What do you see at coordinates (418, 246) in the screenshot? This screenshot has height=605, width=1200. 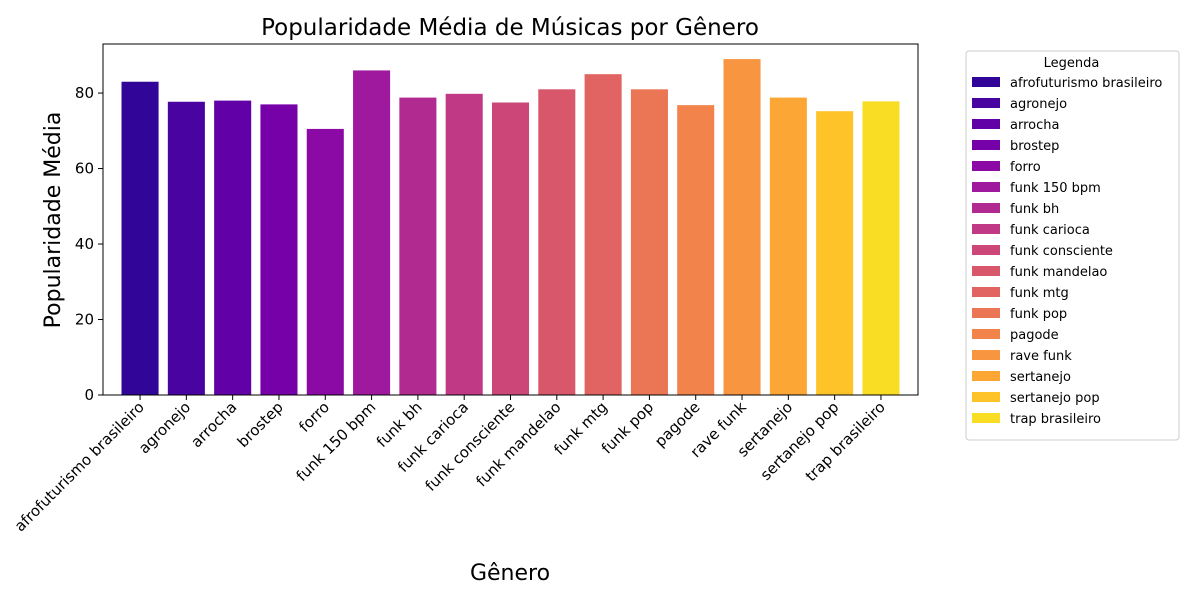 I see `bar-funk-bh` at bounding box center [418, 246].